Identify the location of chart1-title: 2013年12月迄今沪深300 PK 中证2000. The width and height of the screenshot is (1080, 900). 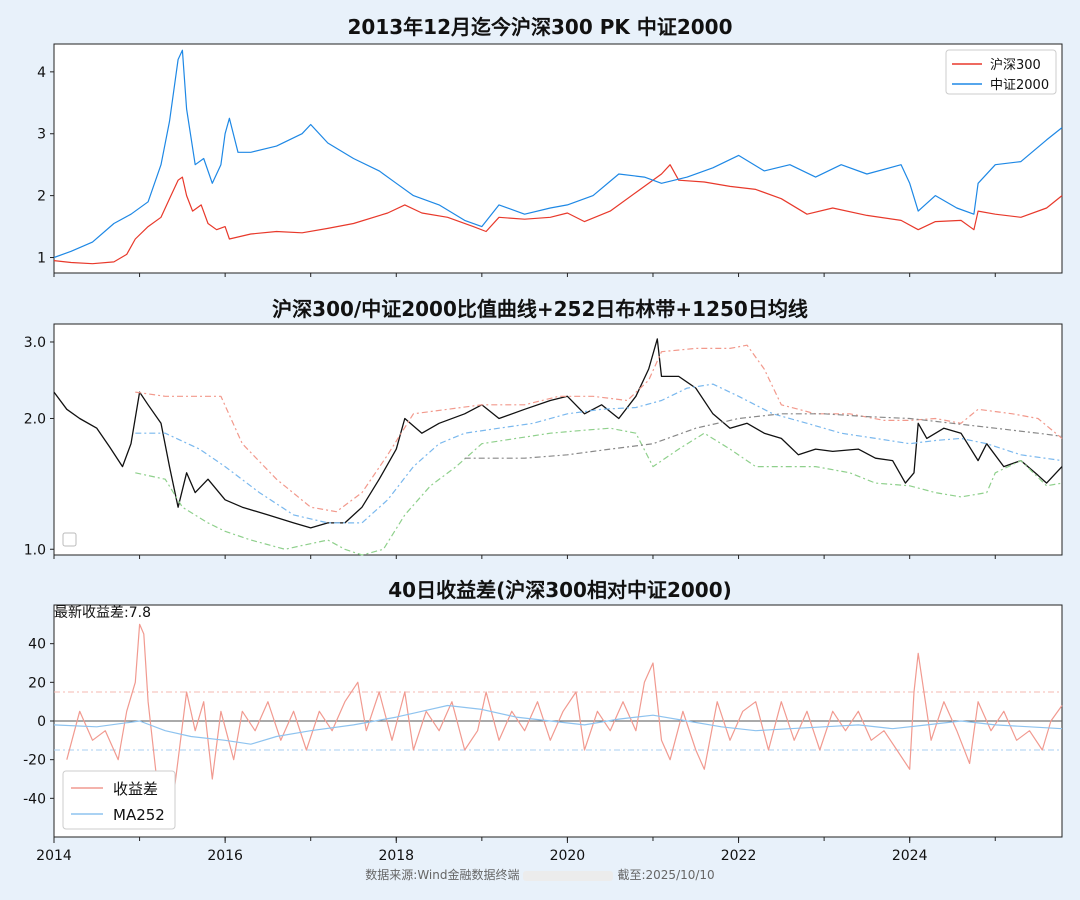
(540, 27).